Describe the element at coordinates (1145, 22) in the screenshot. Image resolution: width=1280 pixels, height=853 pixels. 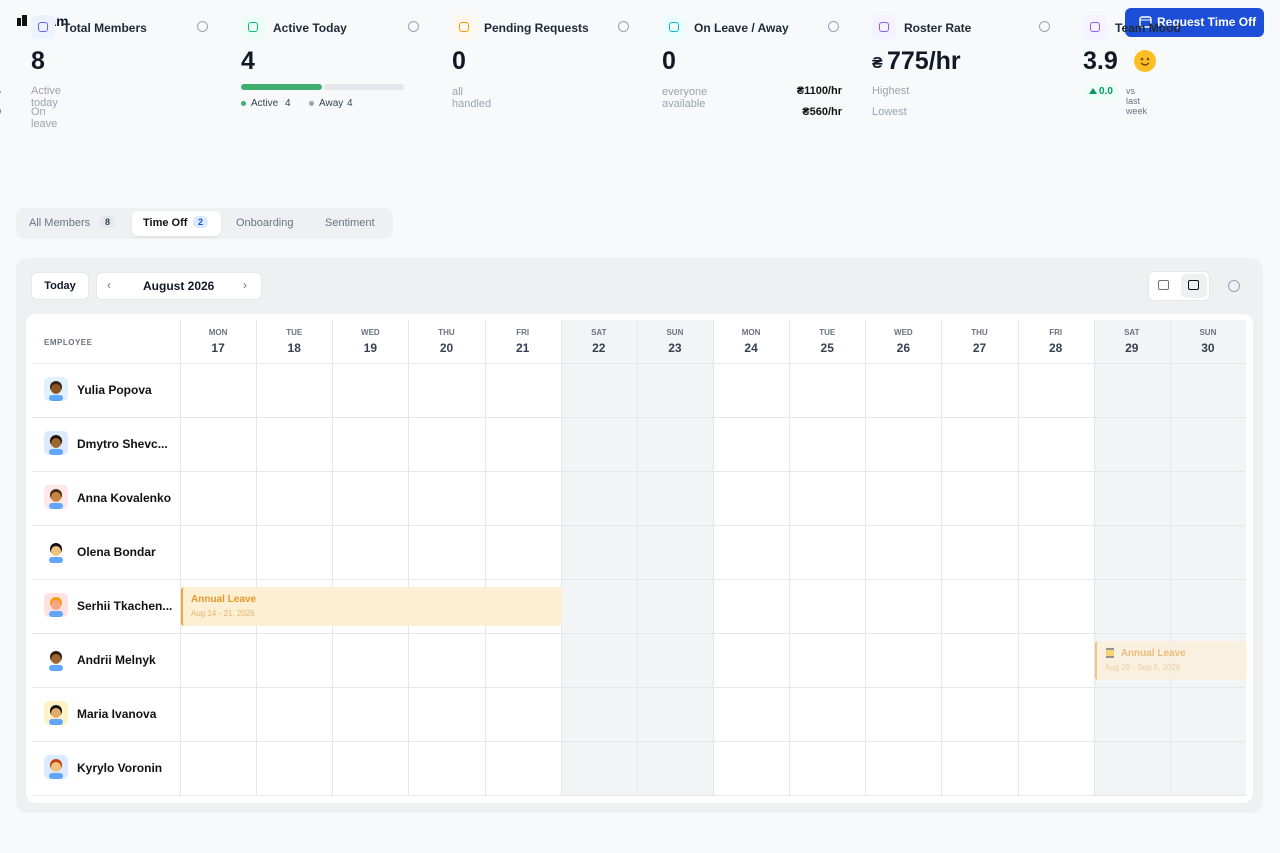
I see `calendar-icon` at that location.